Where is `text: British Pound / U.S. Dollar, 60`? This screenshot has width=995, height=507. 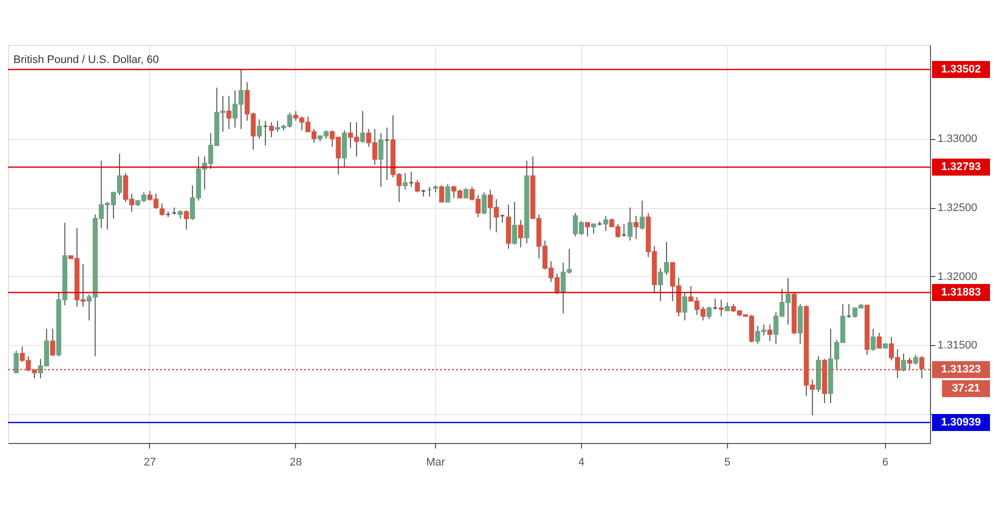
text: British Pound / U.S. Dollar, 60 is located at coordinates (86, 60).